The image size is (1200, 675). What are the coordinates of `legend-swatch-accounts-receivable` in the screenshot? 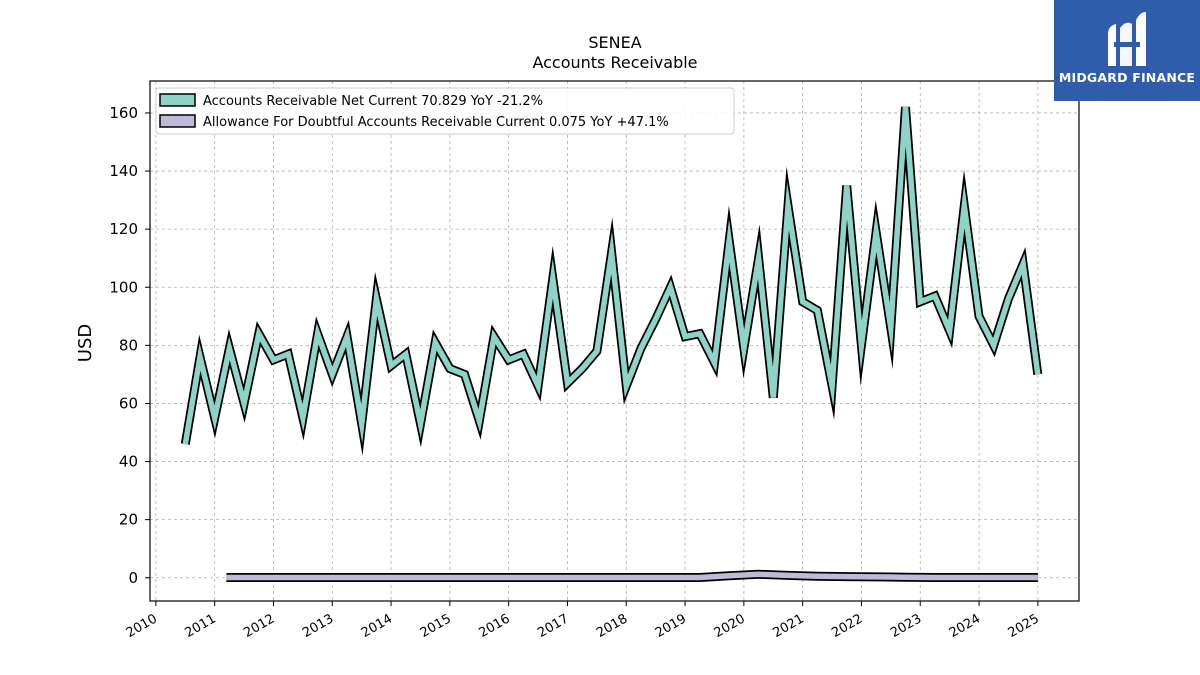 It's located at (177, 100).